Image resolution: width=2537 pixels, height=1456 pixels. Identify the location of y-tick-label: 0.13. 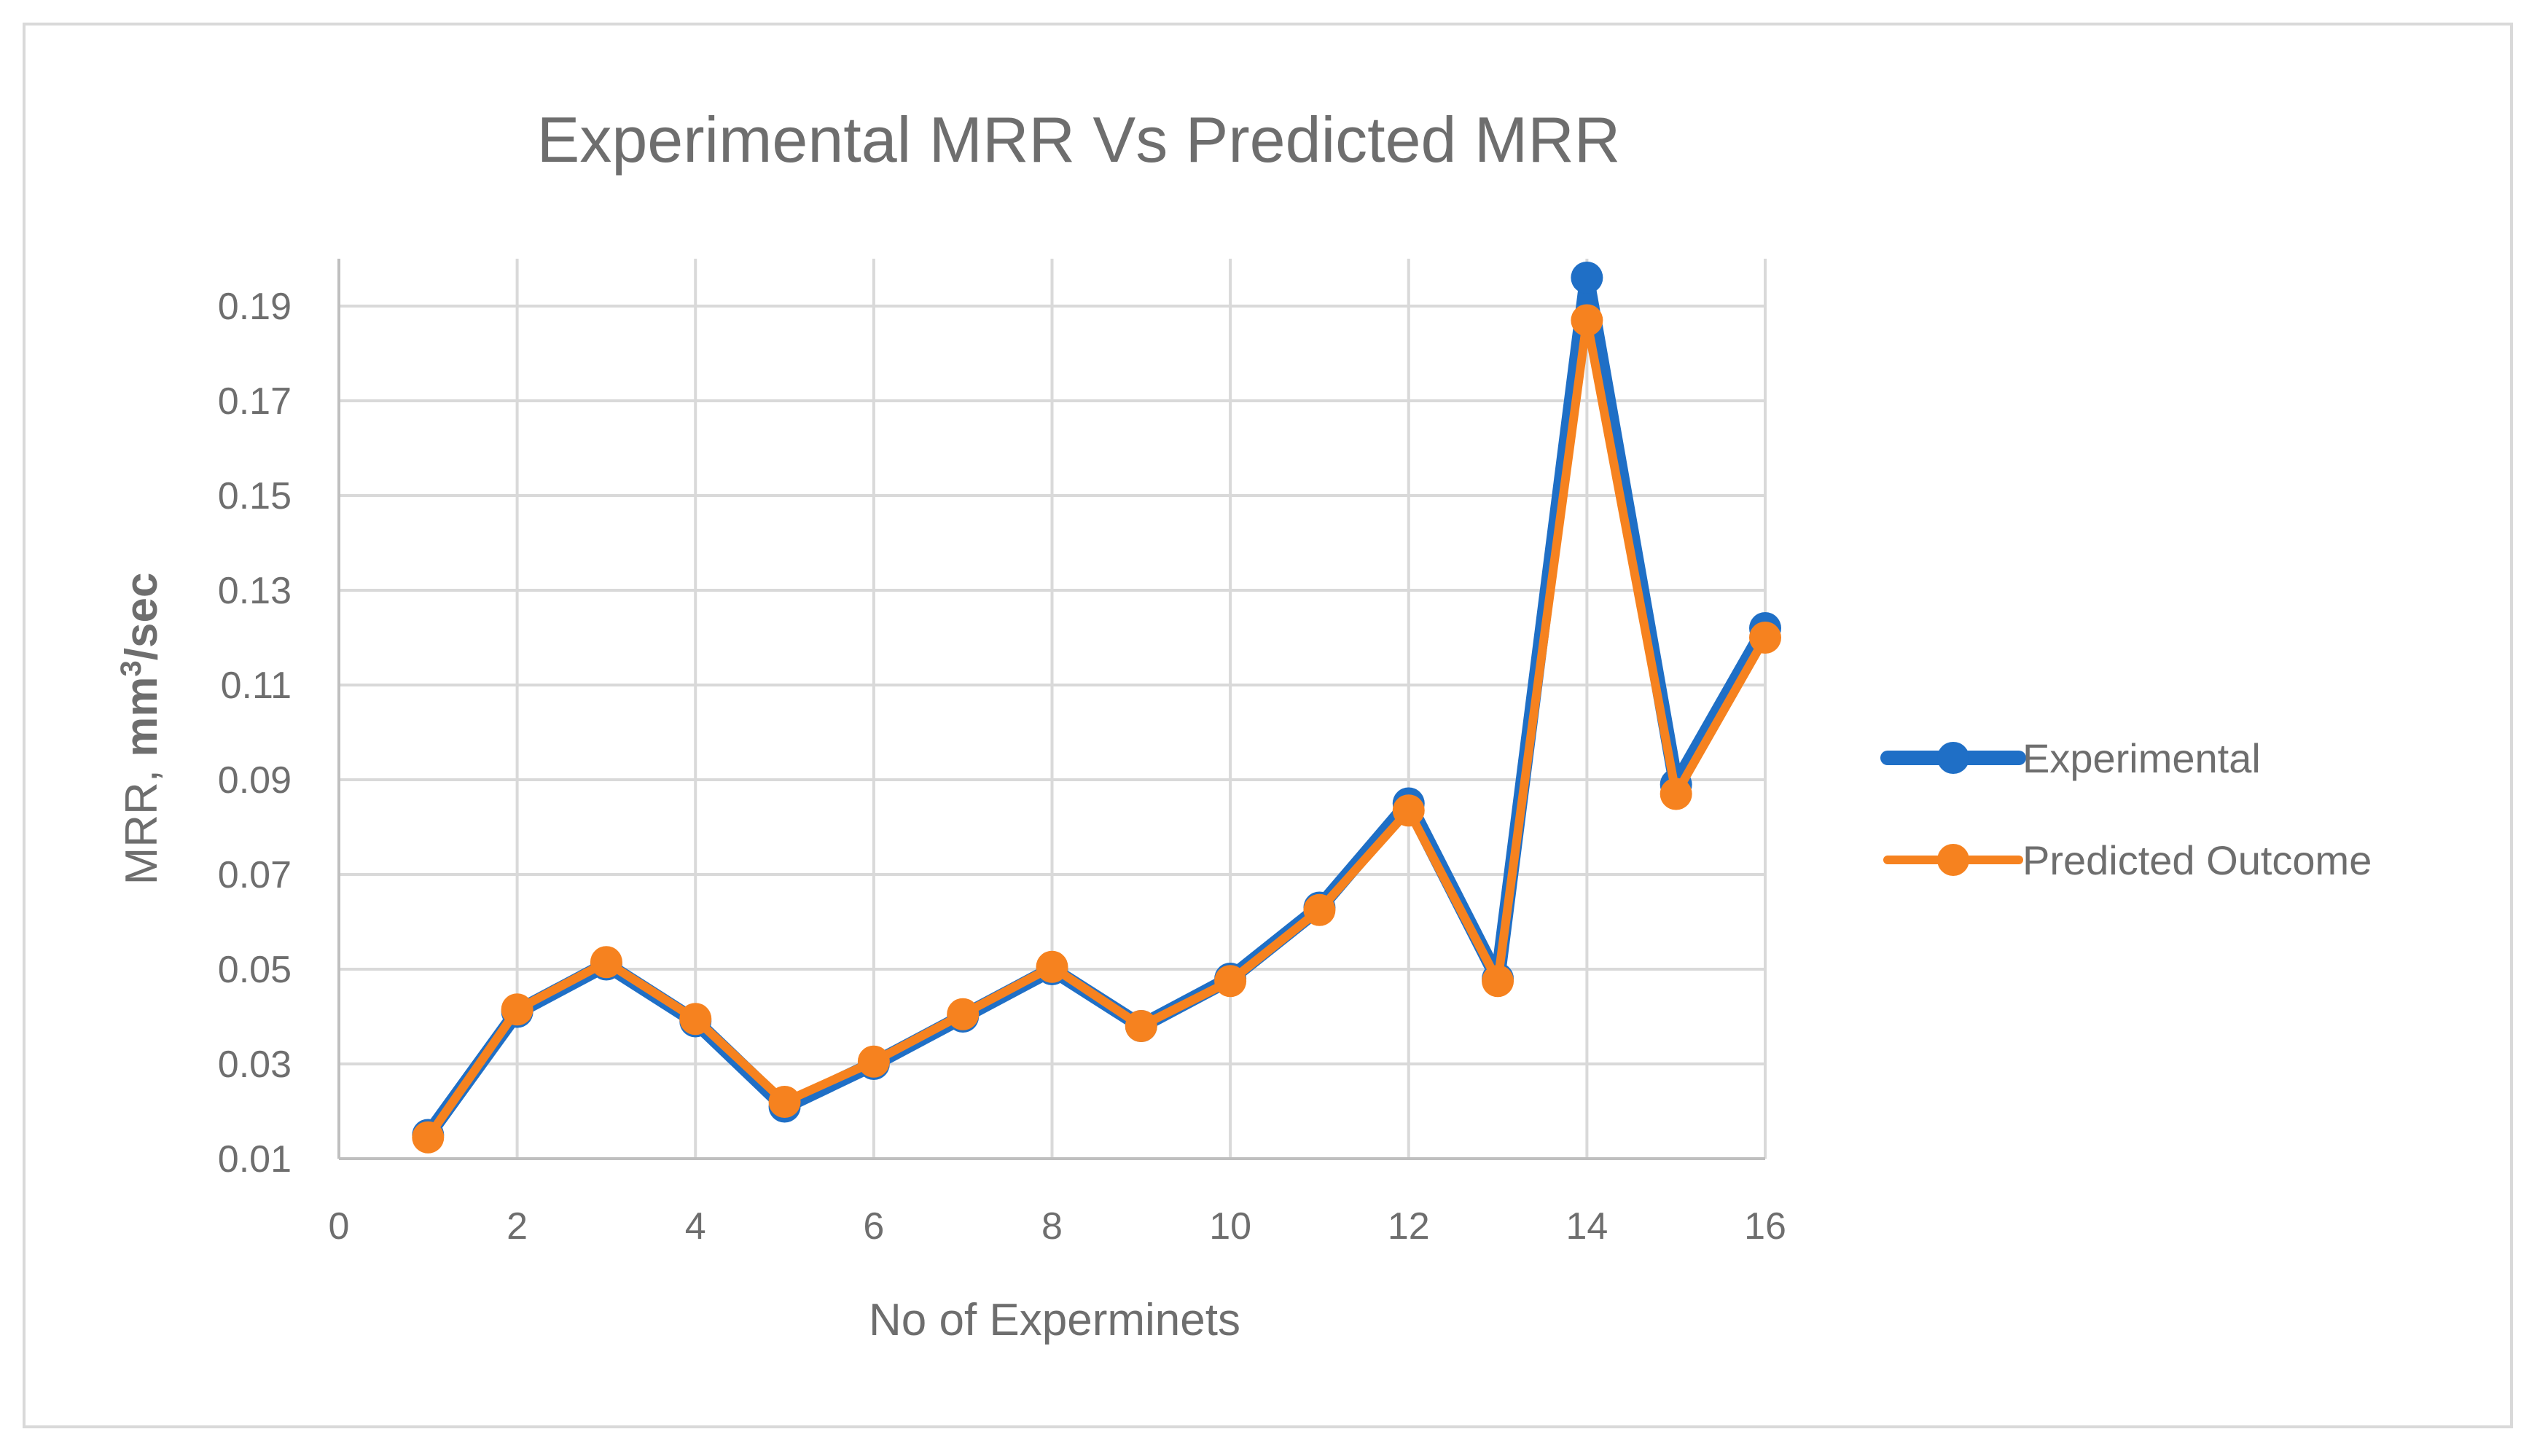
(255, 591).